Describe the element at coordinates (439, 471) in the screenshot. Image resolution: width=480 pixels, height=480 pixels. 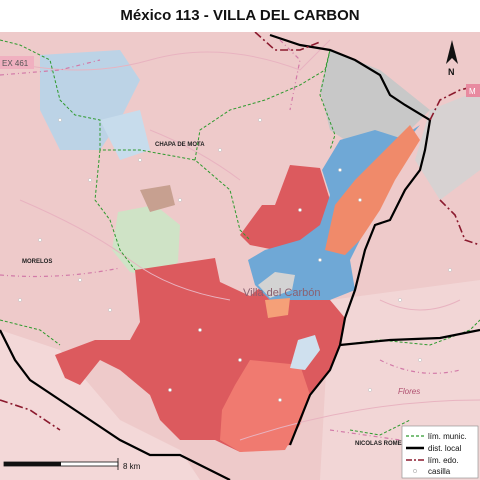
I see `legend-label-casilla: casilla` at that location.